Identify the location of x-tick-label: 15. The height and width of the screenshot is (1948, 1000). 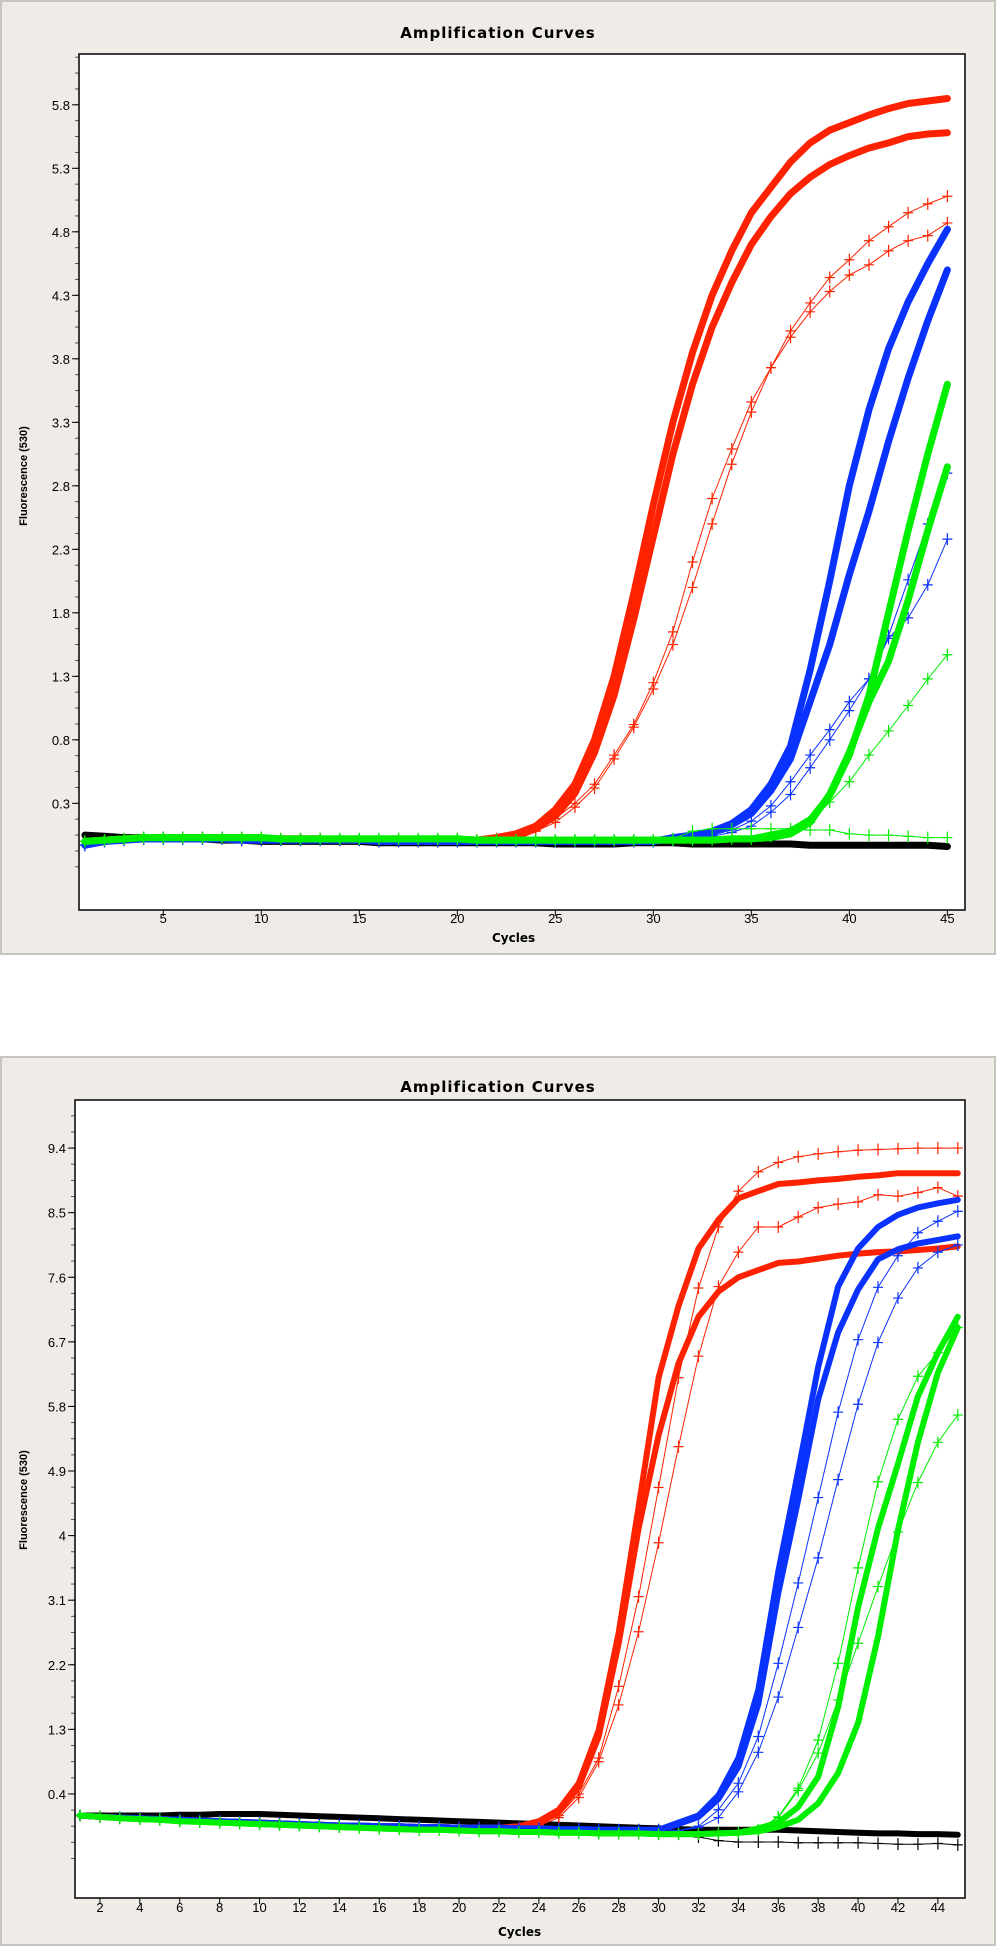
(359, 918).